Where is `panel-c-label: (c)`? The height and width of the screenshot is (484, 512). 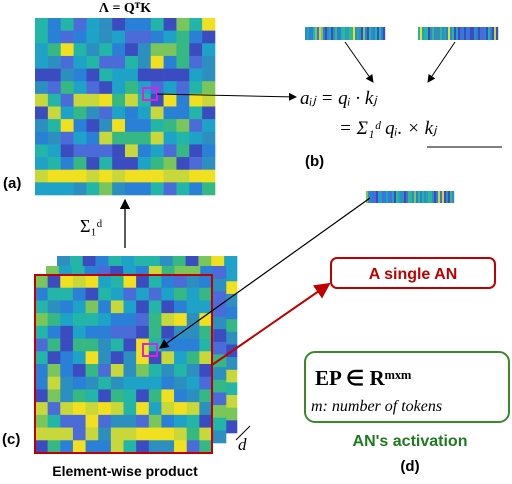
panel-c-label: (c) is located at coordinates (11, 439).